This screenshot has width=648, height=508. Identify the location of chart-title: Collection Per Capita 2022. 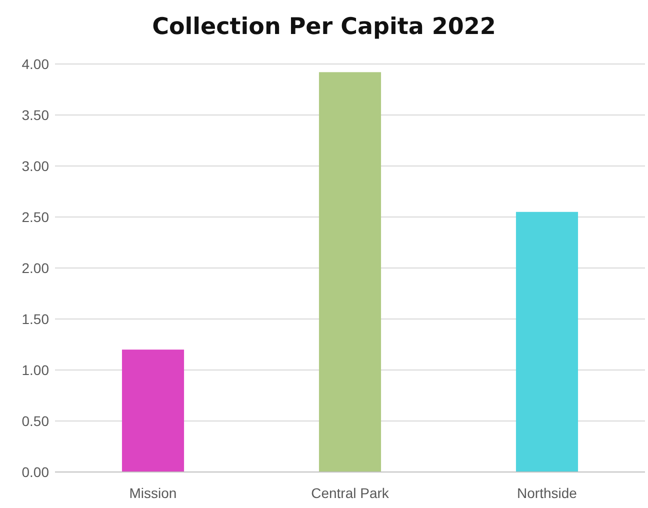
(324, 27).